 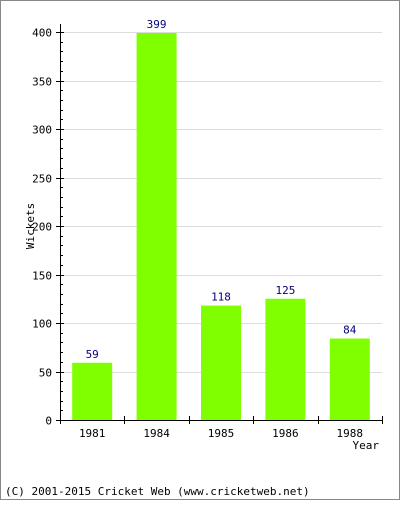 What do you see at coordinates (156, 226) in the screenshot?
I see `bar-1984` at bounding box center [156, 226].